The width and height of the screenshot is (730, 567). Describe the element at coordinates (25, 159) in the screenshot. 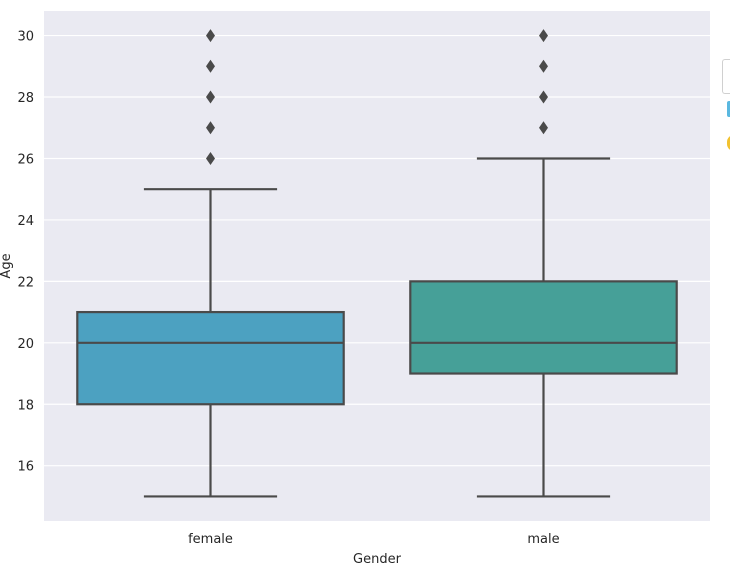

I see `y-tick-label-26: 26` at that location.